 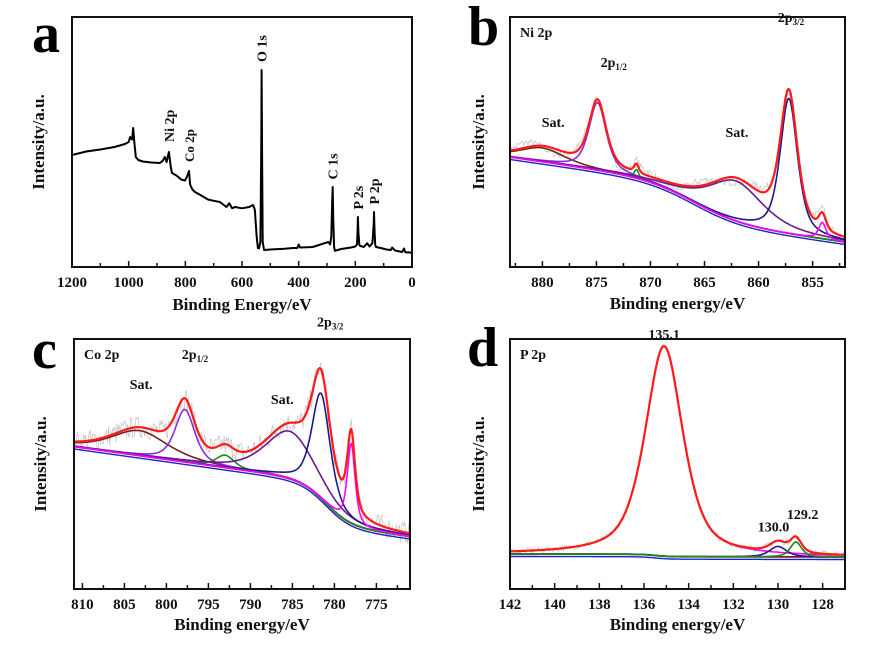 What do you see at coordinates (778, 605) in the screenshot?
I see `x-tick-label: 130` at bounding box center [778, 605].